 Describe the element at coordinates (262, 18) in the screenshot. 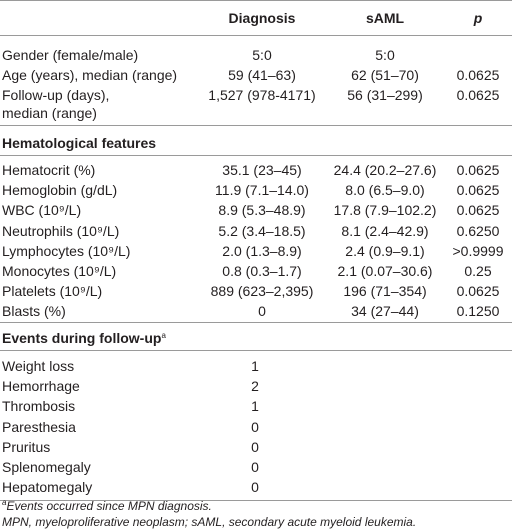

I see `column-header: Diagnosis` at that location.